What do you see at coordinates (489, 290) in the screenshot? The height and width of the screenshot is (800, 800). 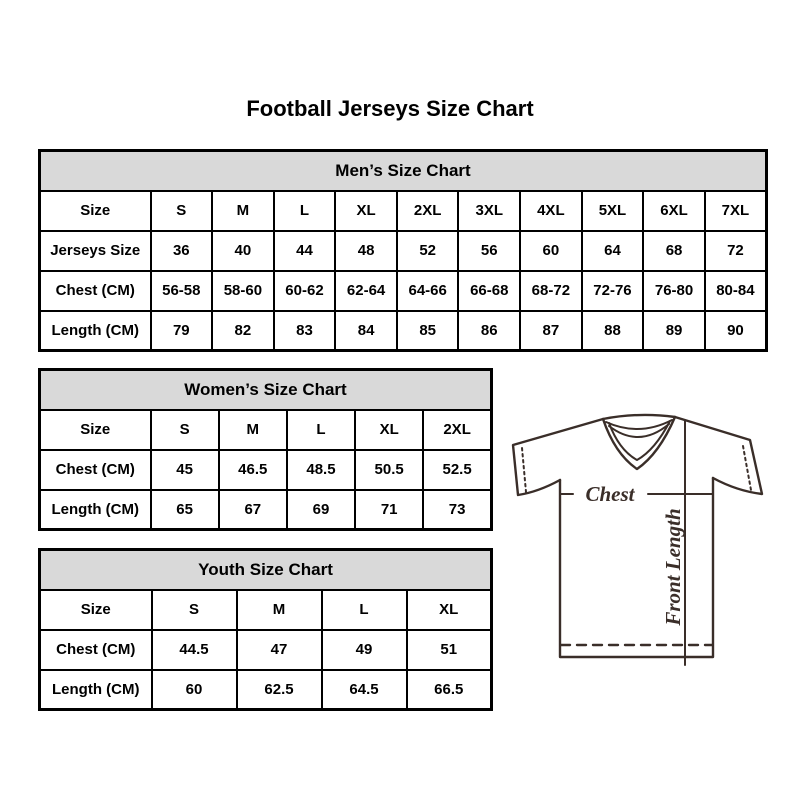 I see `value-cell: 66-68` at bounding box center [489, 290].